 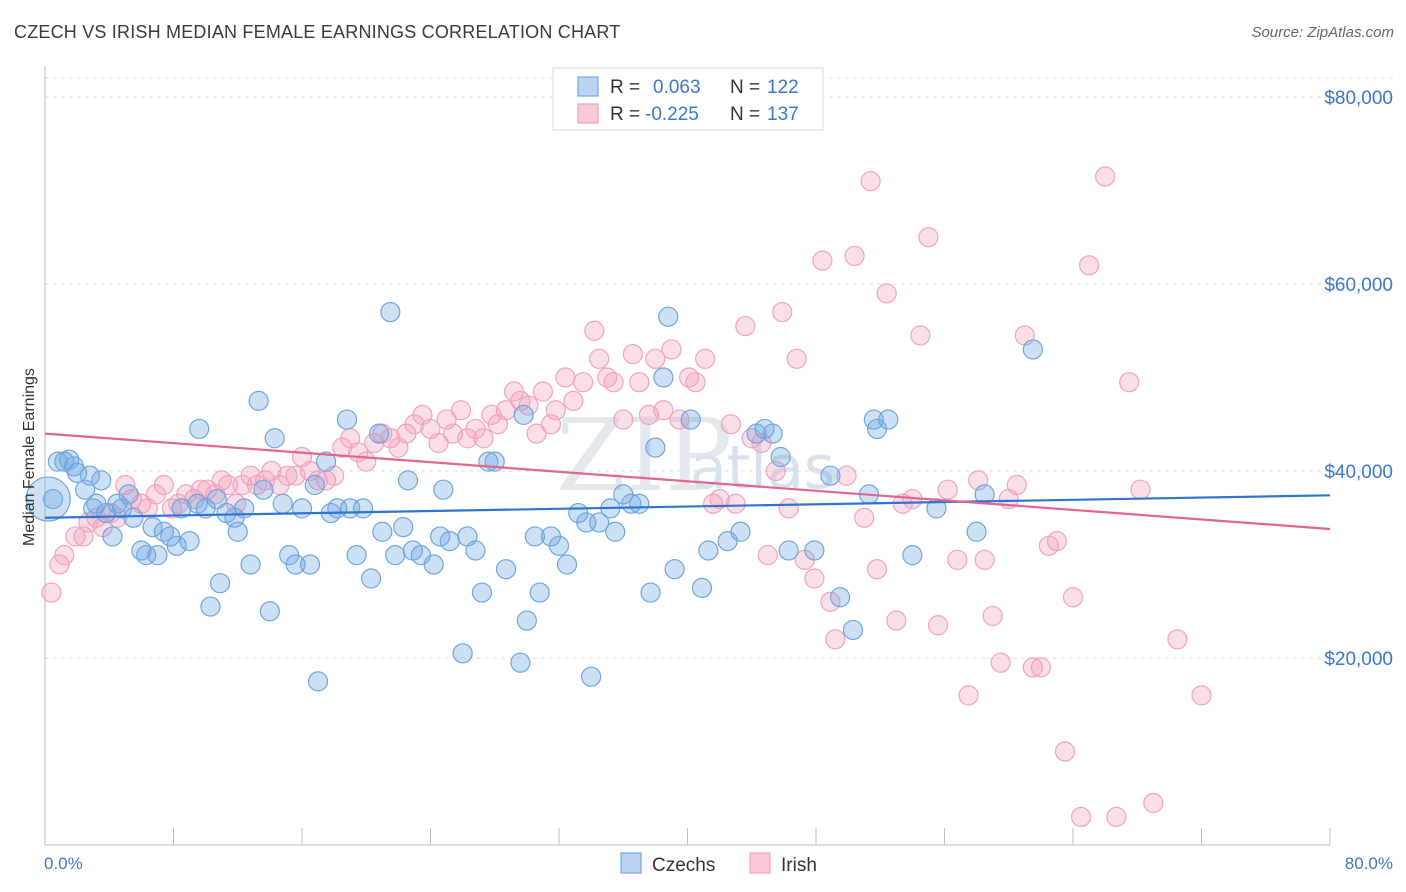 What do you see at coordinates (783, 114) in the screenshot?
I see `legend-n-value-2: 137` at bounding box center [783, 114].